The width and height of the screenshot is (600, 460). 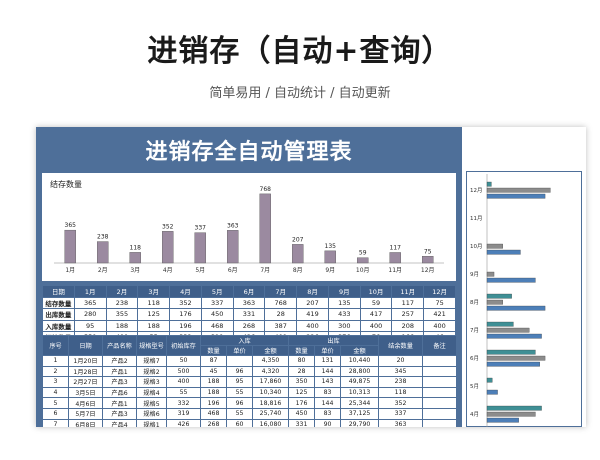 What do you see at coordinates (328, 361) in the screenshot?
I see `detail-cell: 131` at bounding box center [328, 361].